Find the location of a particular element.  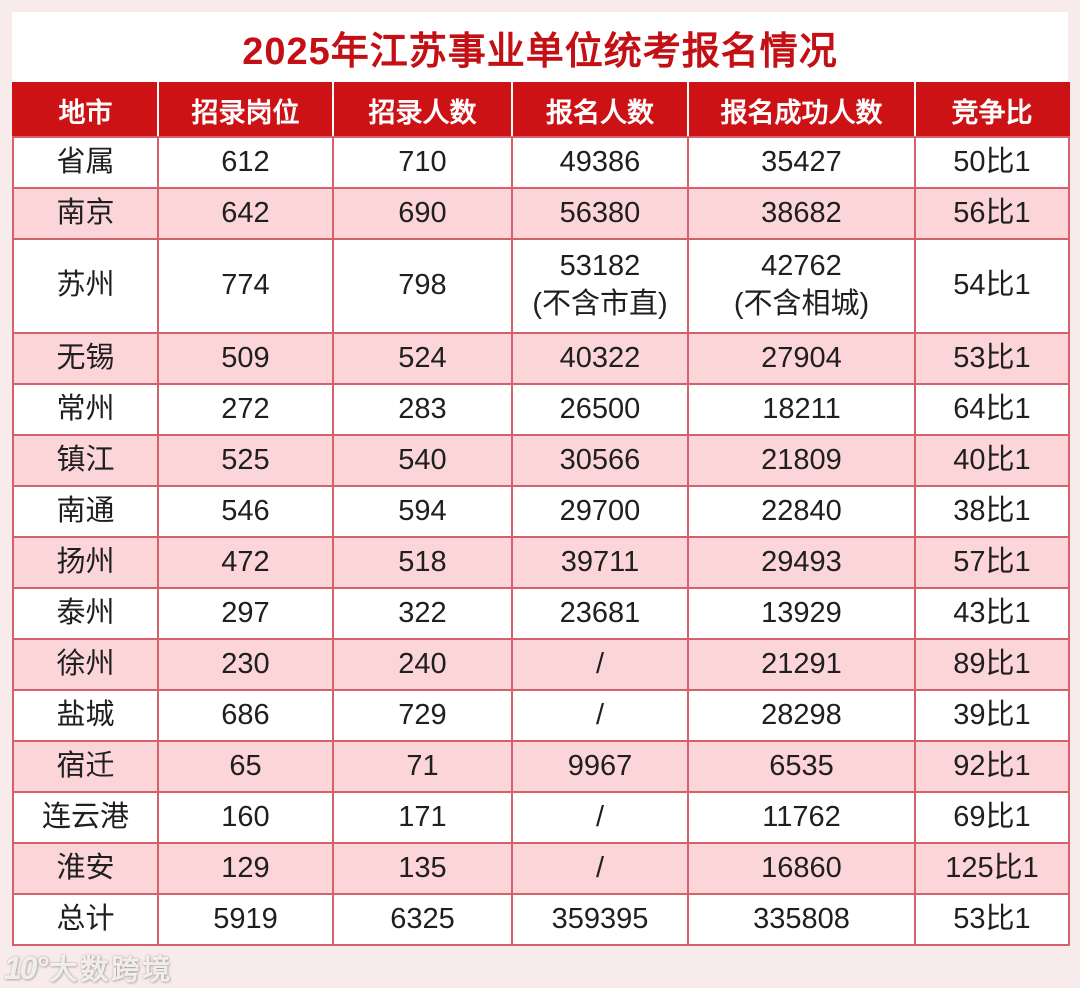

watermark: 10° 大数跨境 is located at coordinates (88, 968).